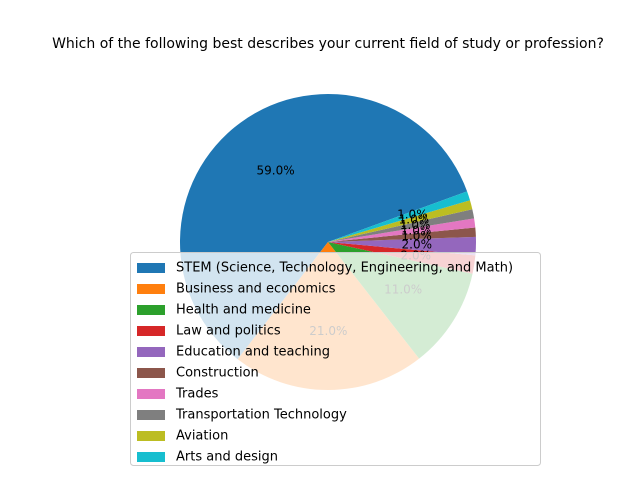 This screenshot has height=480, width=640. What do you see at coordinates (227, 457) in the screenshot?
I see `legend-label: Arts and design` at bounding box center [227, 457].